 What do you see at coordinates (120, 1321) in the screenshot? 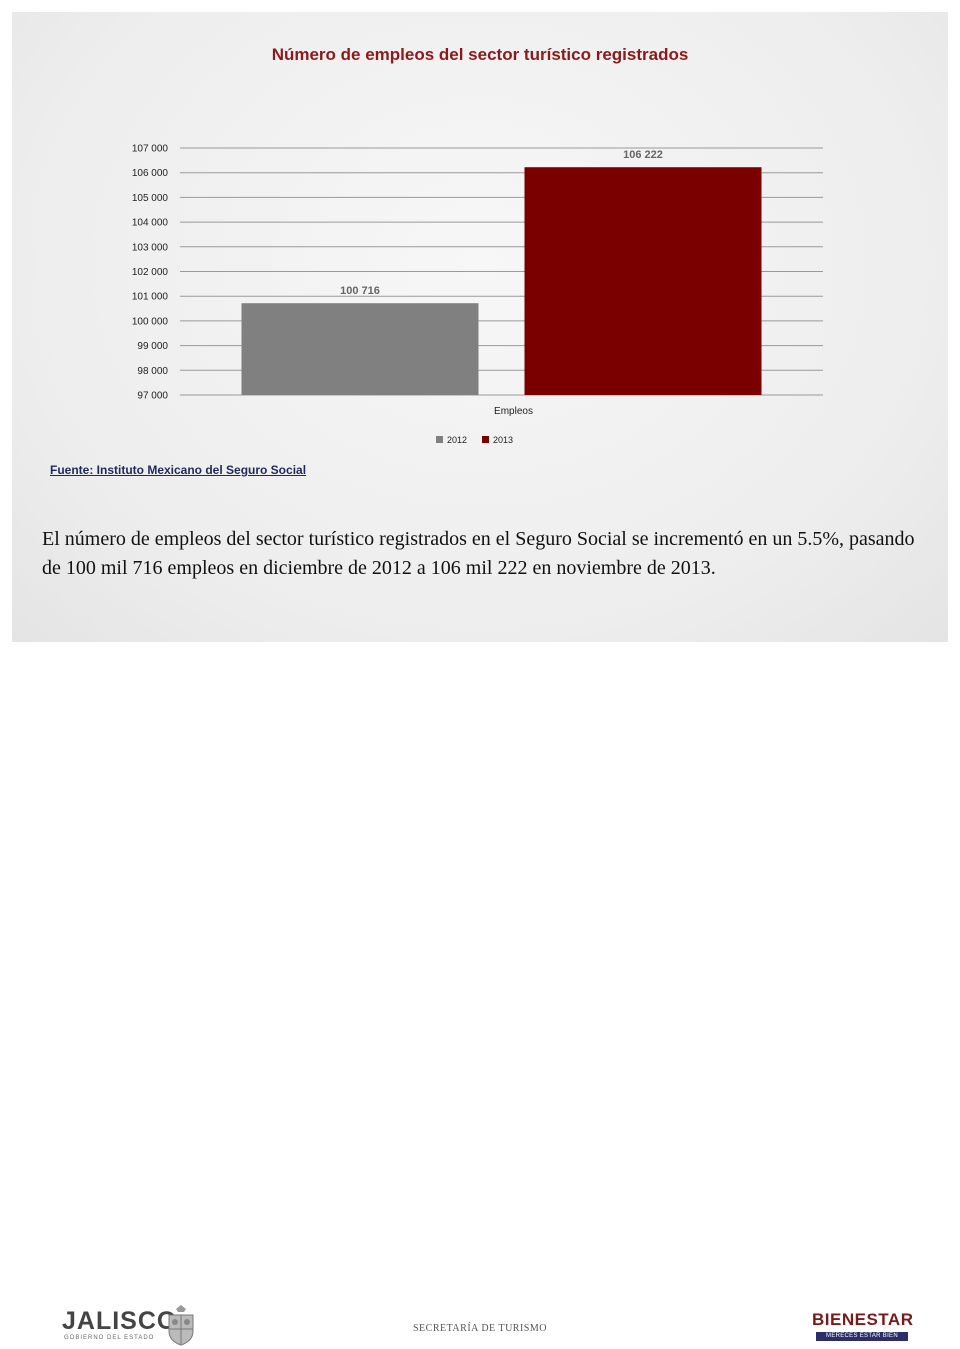
I see `jalisco-logo-word: JALISCO` at bounding box center [120, 1321].